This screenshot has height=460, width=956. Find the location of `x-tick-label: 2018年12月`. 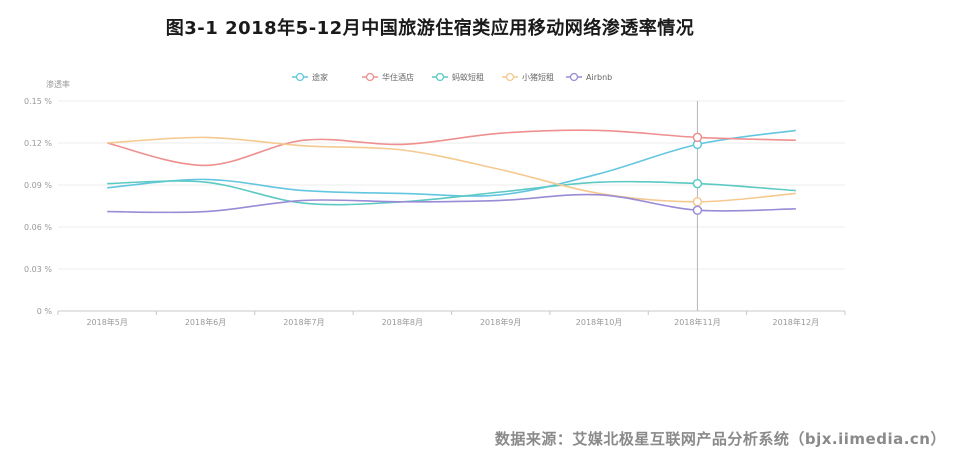

x-tick-label: 2018年12月 is located at coordinates (796, 322).